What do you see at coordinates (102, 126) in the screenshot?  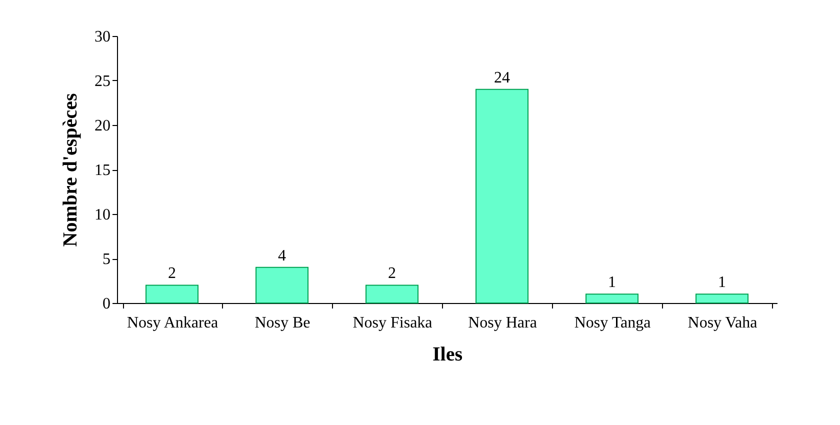 I see `y-tick-label: 20` at bounding box center [102, 126].